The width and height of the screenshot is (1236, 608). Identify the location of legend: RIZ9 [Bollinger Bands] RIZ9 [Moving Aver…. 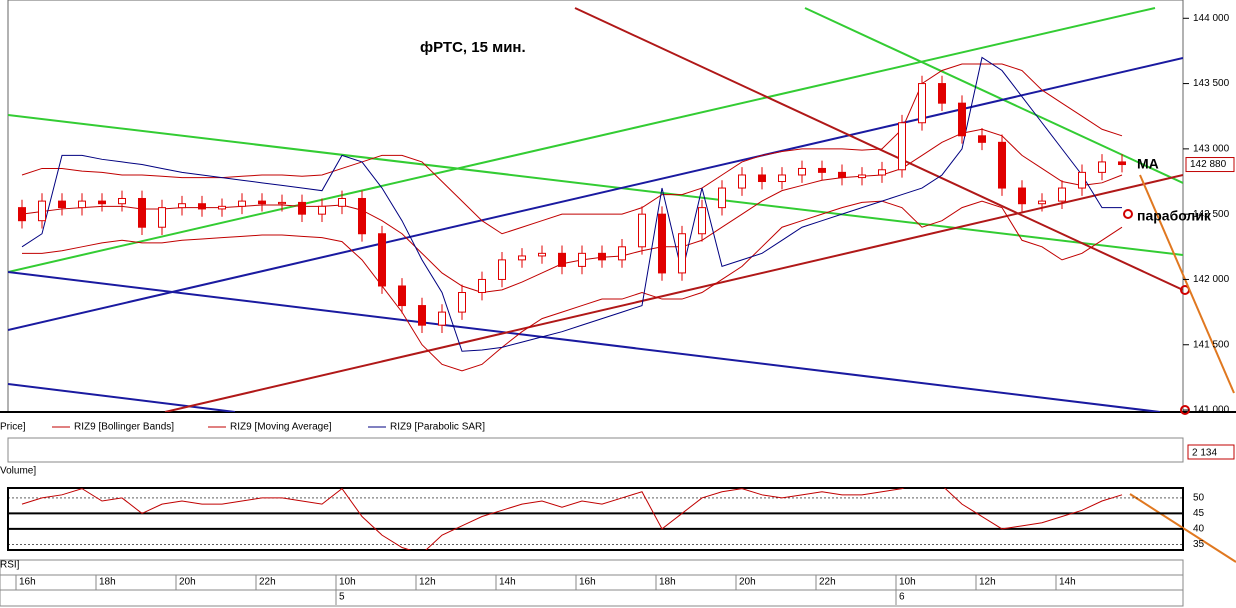
(268, 427).